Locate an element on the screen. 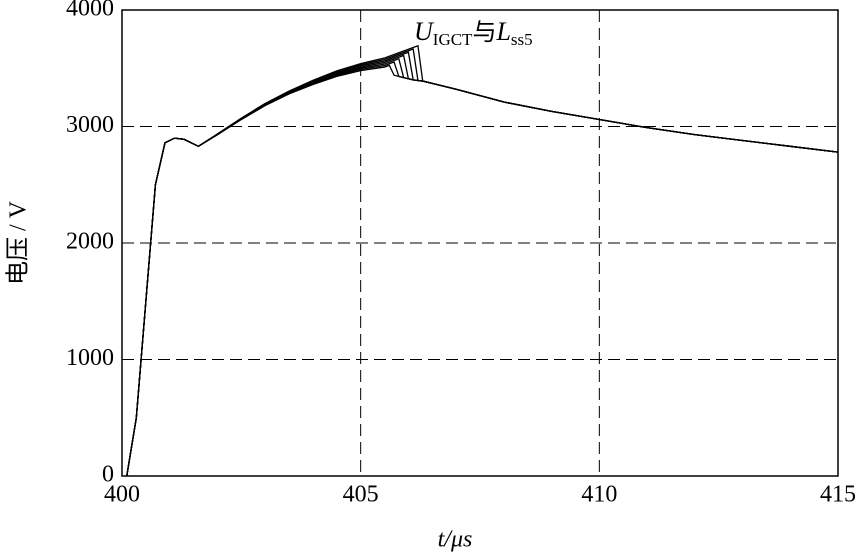 This screenshot has width=858, height=556. y-axis-label: 电压 / V is located at coordinates (18, 242).